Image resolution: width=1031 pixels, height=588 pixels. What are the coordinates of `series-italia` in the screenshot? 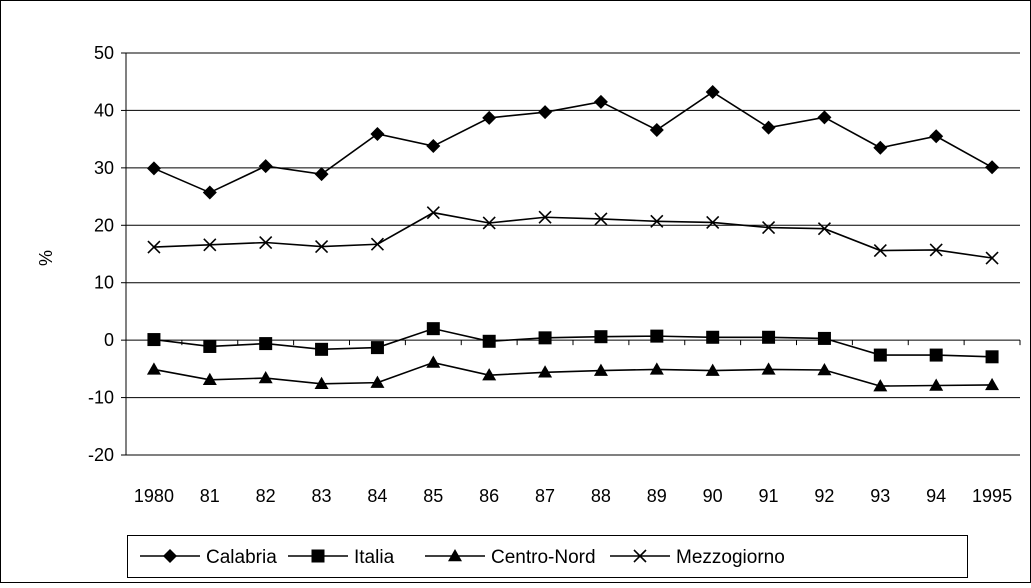 It's located at (573, 343).